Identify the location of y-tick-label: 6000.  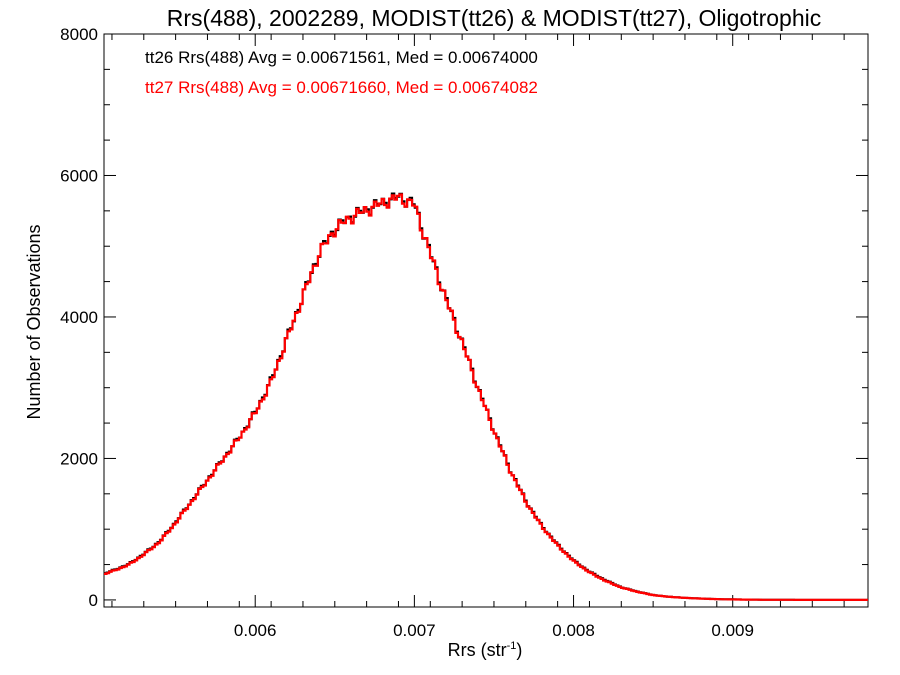
(79, 175).